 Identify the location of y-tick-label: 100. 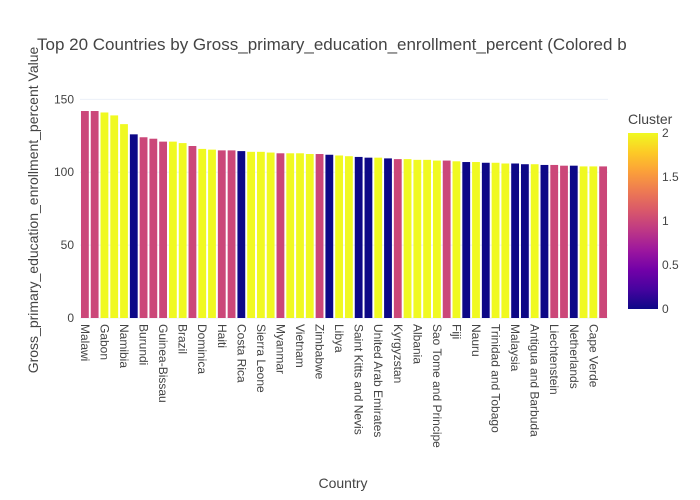
(64, 172).